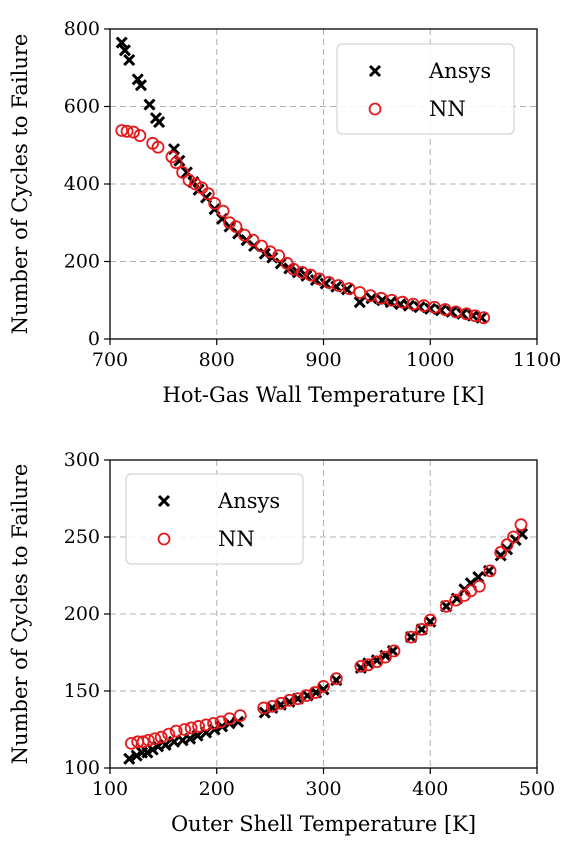 The image size is (567, 850). Describe the element at coordinates (217, 360) in the screenshot. I see `x-tick-label: 800` at that location.